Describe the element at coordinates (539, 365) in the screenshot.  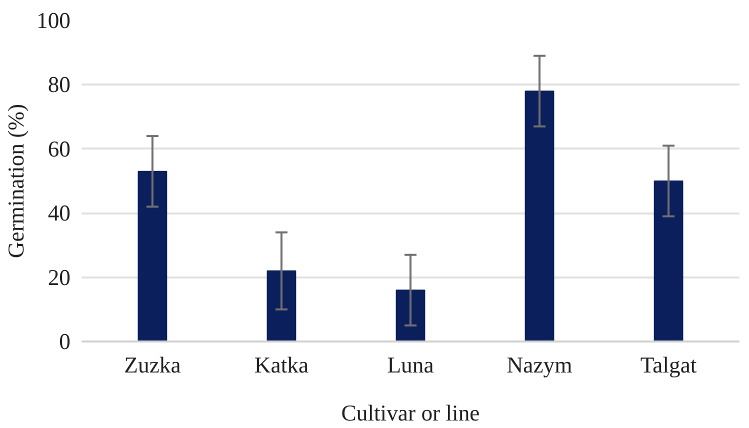
I see `x-tick-label: Nazym` at that location.